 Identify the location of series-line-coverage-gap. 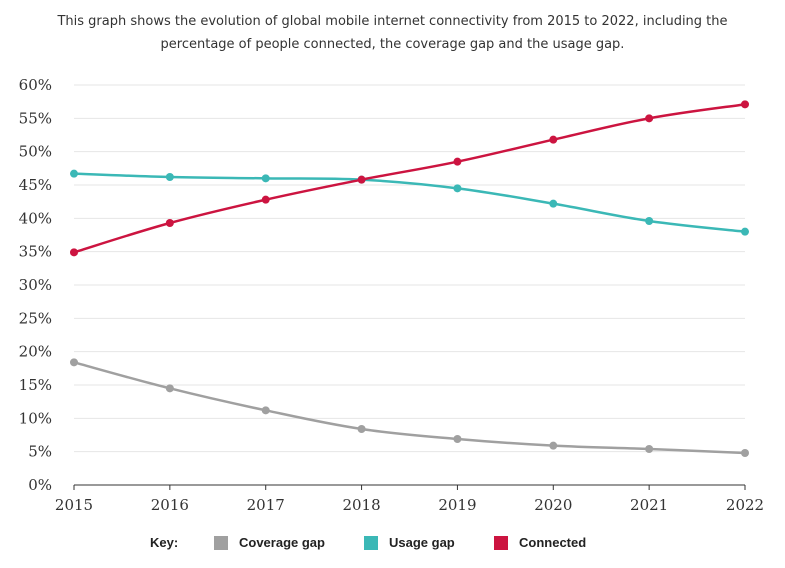
(409, 408).